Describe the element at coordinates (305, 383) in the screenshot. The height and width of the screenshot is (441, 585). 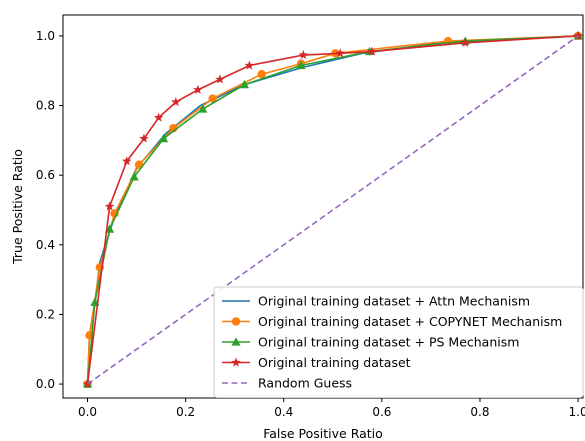
I see `legend-label: Random Guess` at that location.